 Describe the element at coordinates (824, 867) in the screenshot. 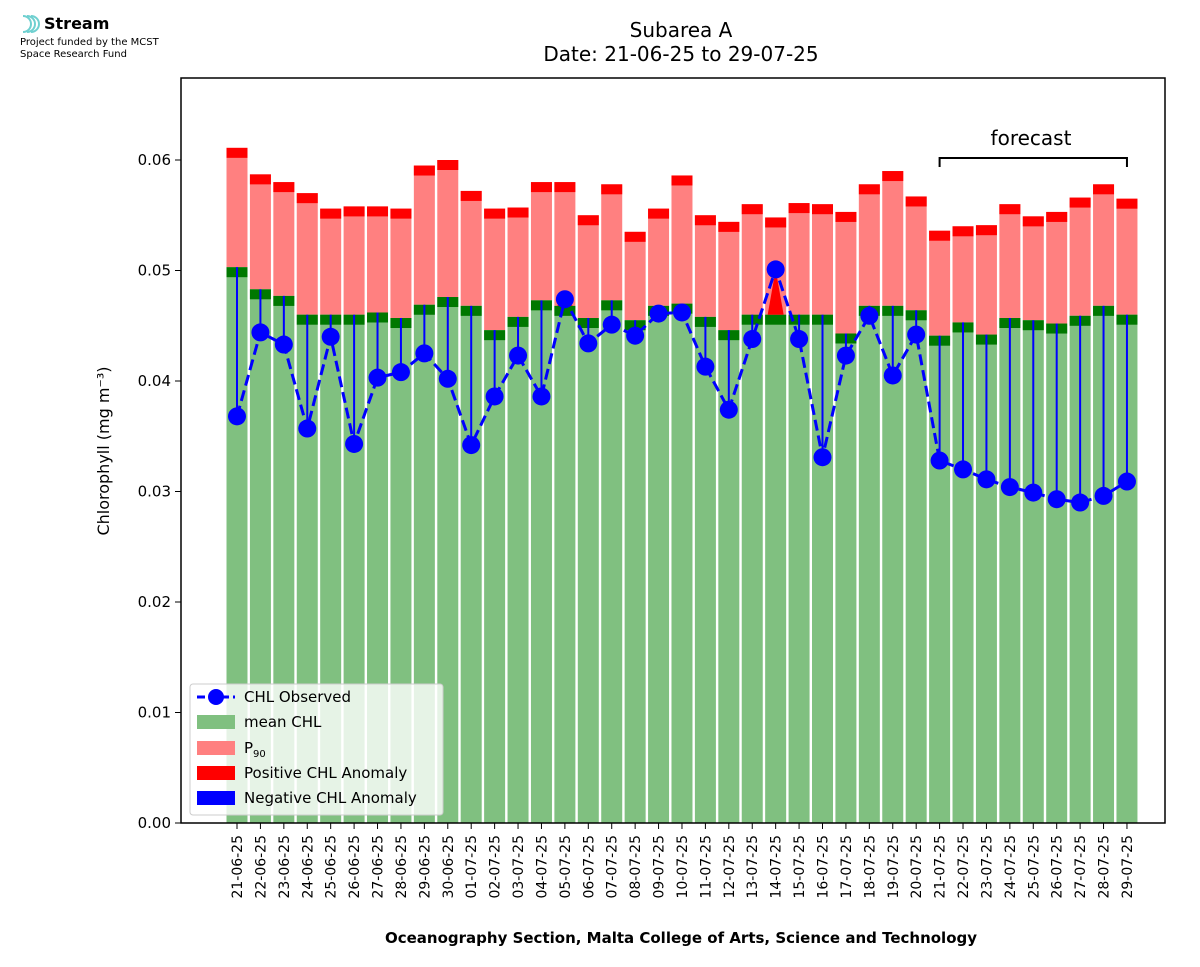

I see `x-tick-label: 16-07-25` at that location.